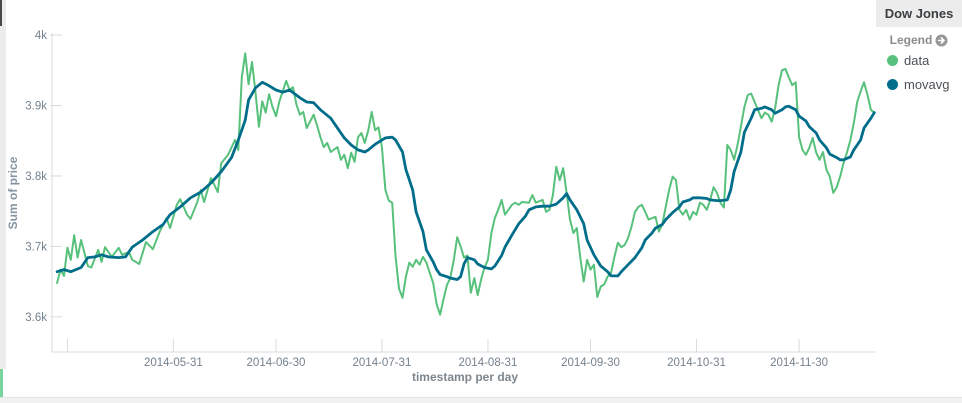 The height and width of the screenshot is (403, 962). I want to click on x-tick-label: 2014-11-30, so click(799, 363).